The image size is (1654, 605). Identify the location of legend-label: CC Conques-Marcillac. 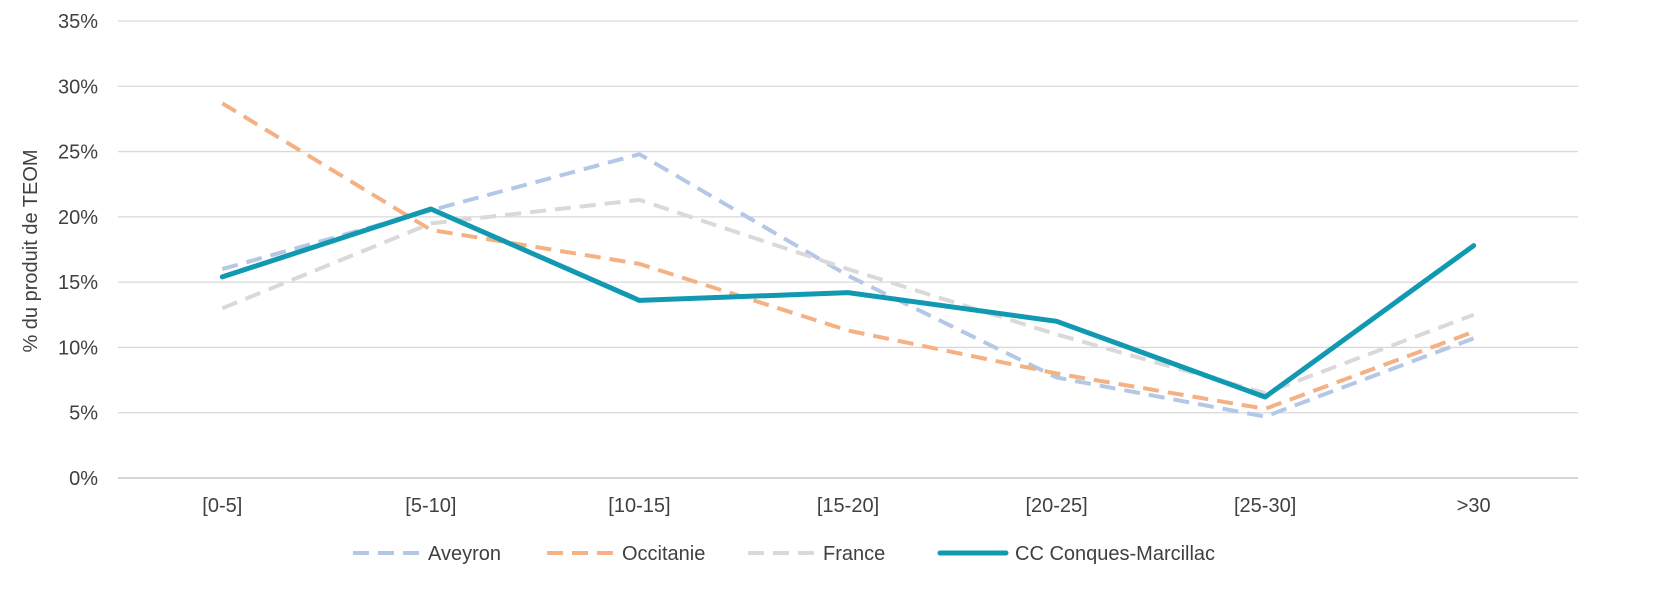
(1115, 554).